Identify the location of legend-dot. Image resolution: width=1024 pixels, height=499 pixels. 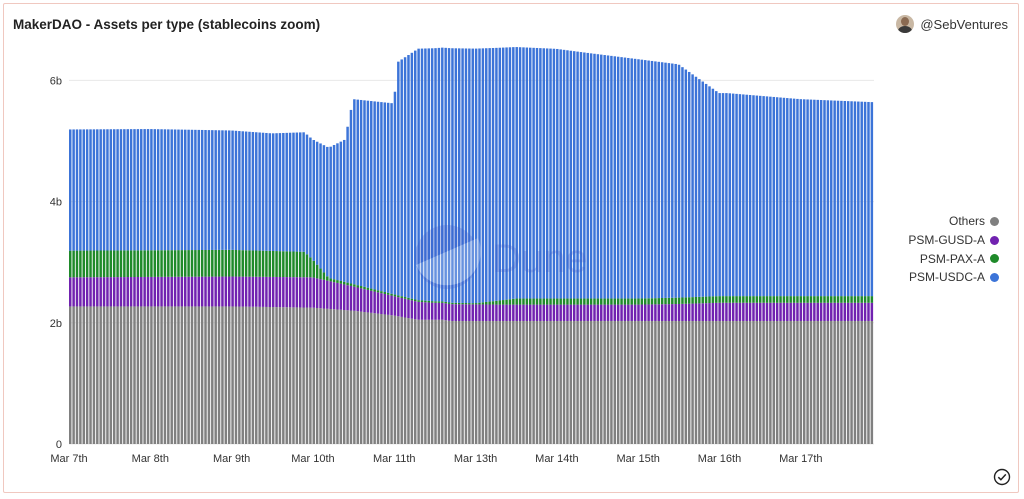
(994, 277).